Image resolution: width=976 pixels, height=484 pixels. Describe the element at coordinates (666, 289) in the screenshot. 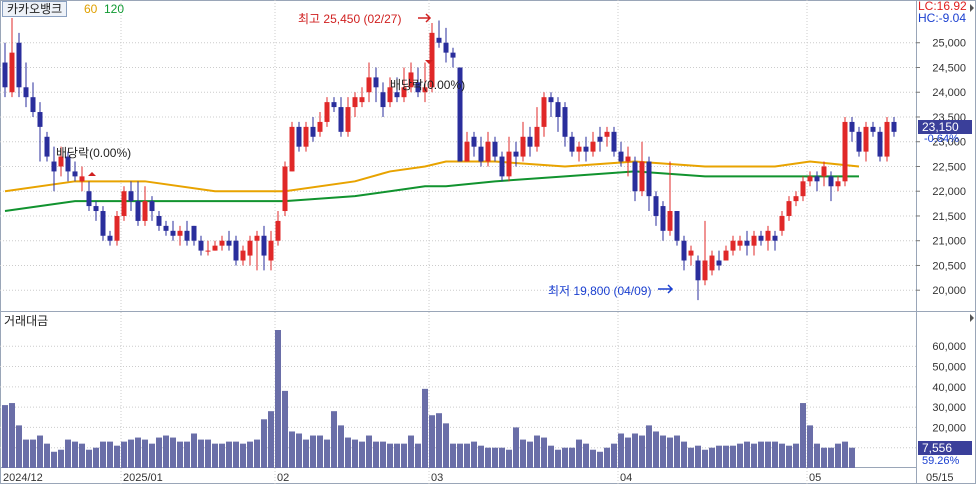

I see `low-arrow` at that location.